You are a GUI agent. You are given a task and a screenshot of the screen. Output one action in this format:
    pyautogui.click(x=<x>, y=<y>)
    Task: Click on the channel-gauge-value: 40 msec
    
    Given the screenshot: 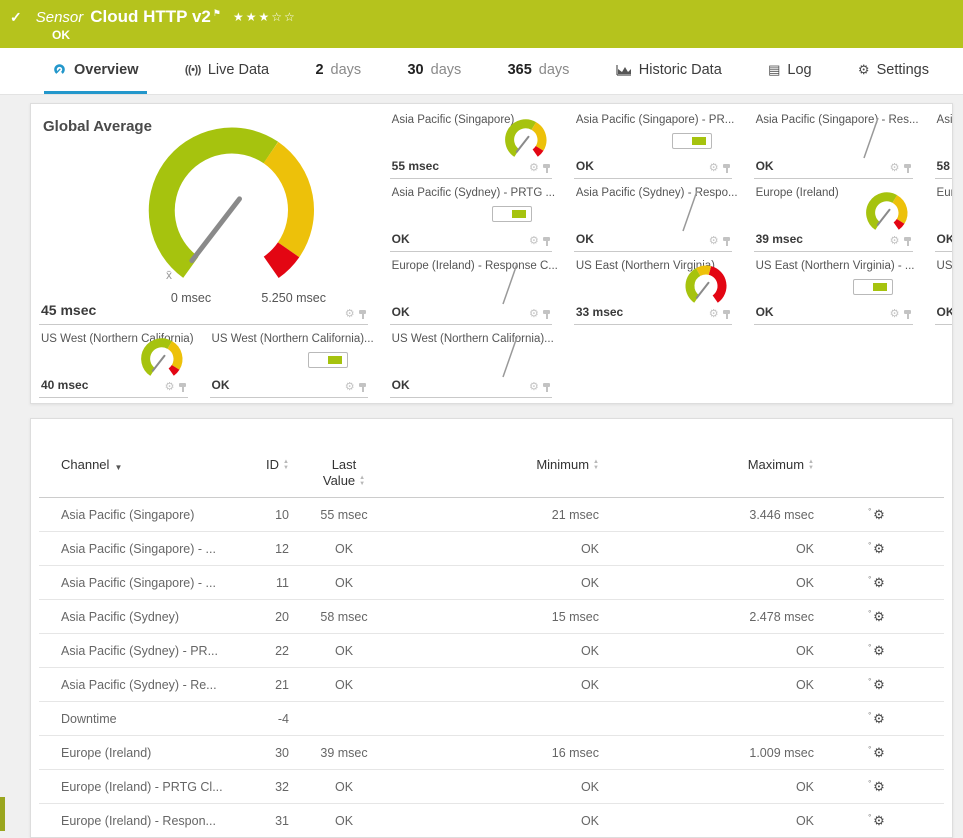 What is the action you would take?
    pyautogui.click(x=65, y=385)
    